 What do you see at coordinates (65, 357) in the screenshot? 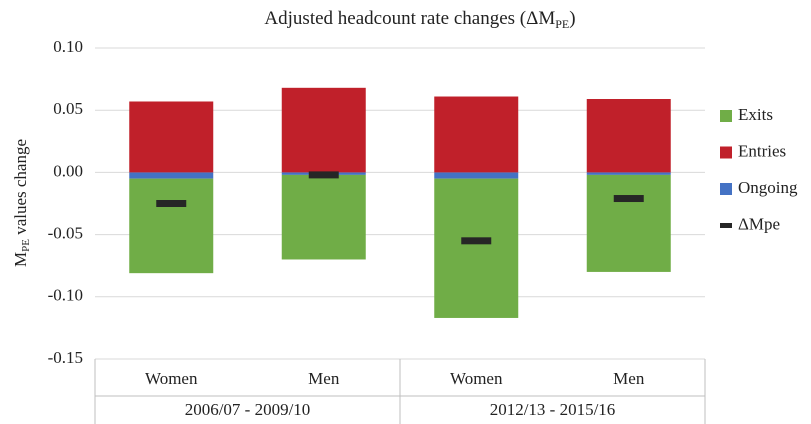
I see `y-tick-label: -0.15` at bounding box center [65, 357].